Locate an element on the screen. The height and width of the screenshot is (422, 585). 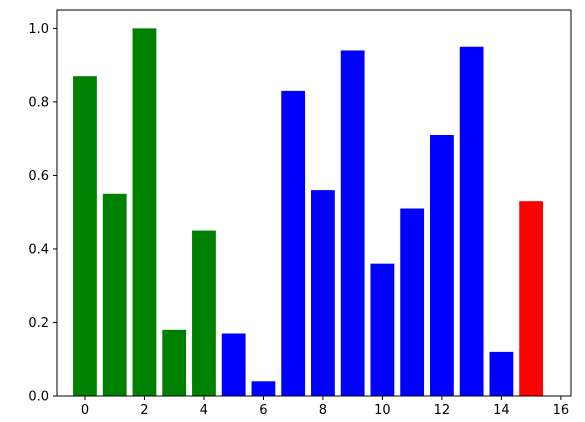
x-tick-label: 4 is located at coordinates (204, 410).